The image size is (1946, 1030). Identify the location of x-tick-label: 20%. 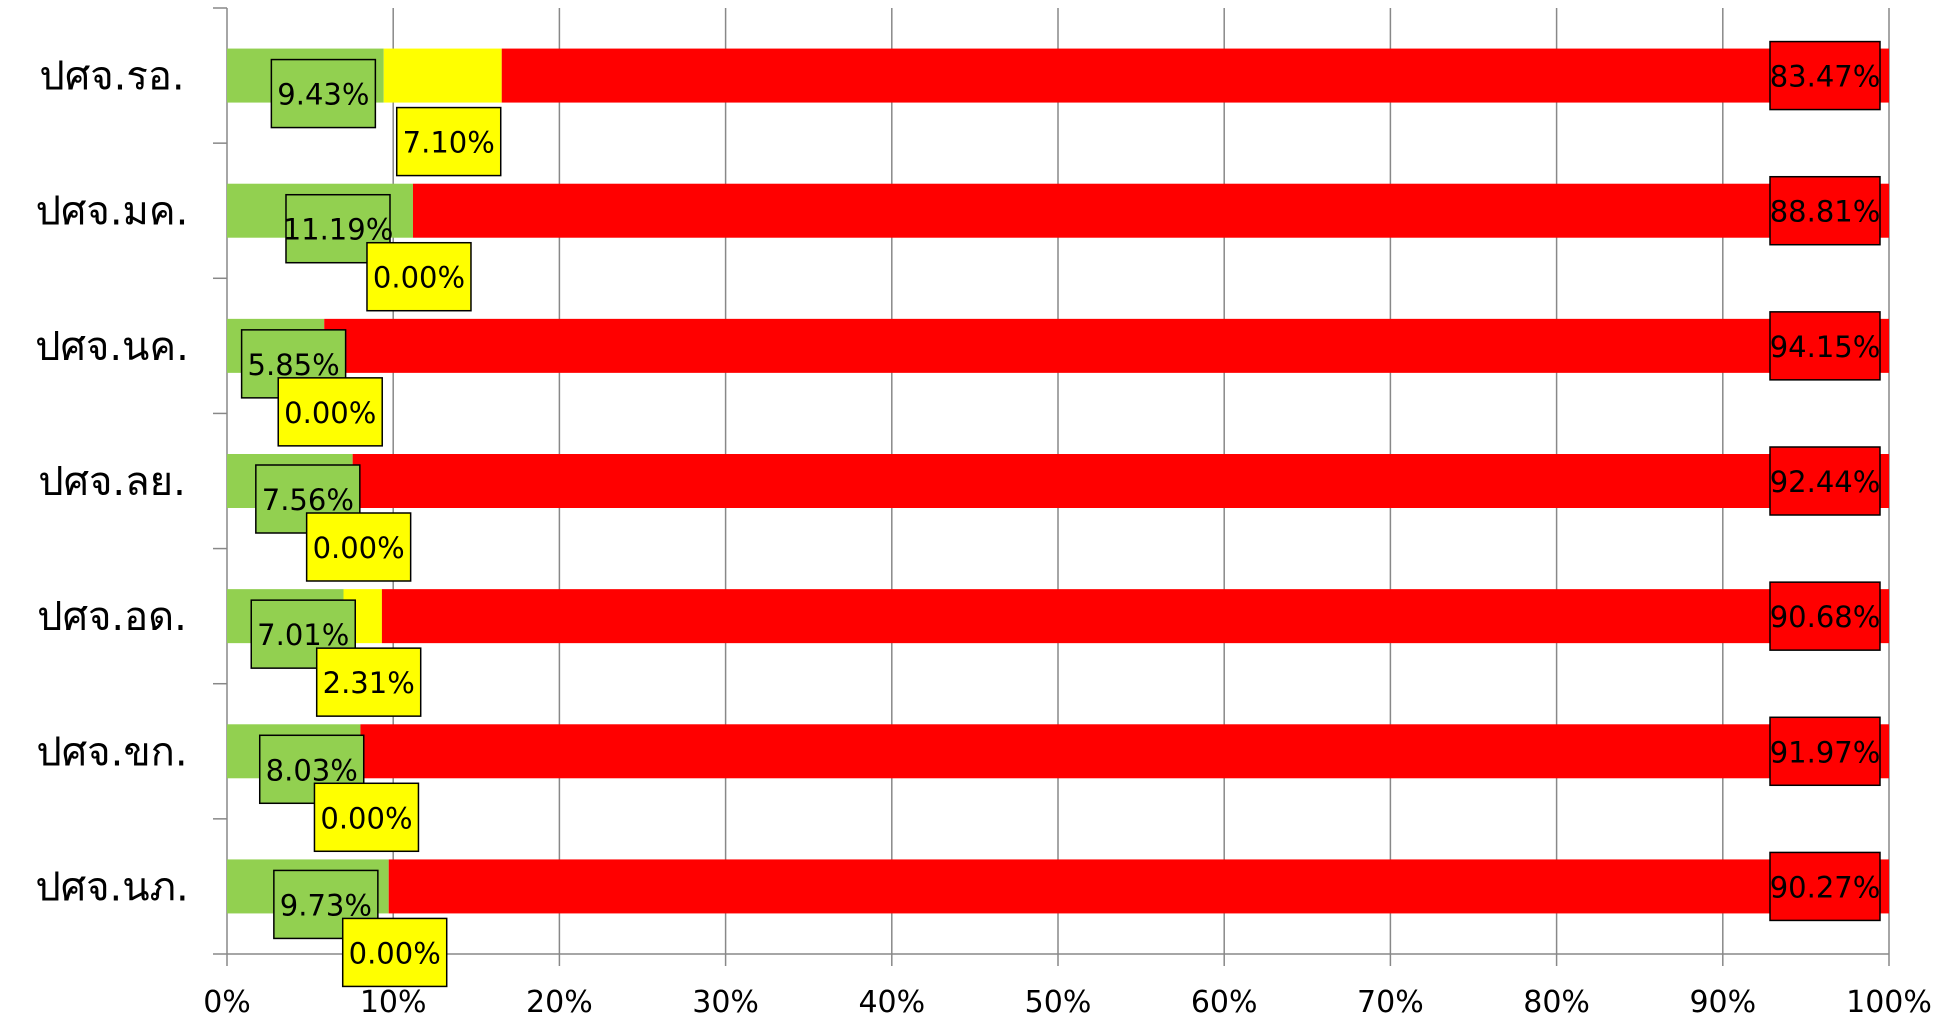
(559, 1002).